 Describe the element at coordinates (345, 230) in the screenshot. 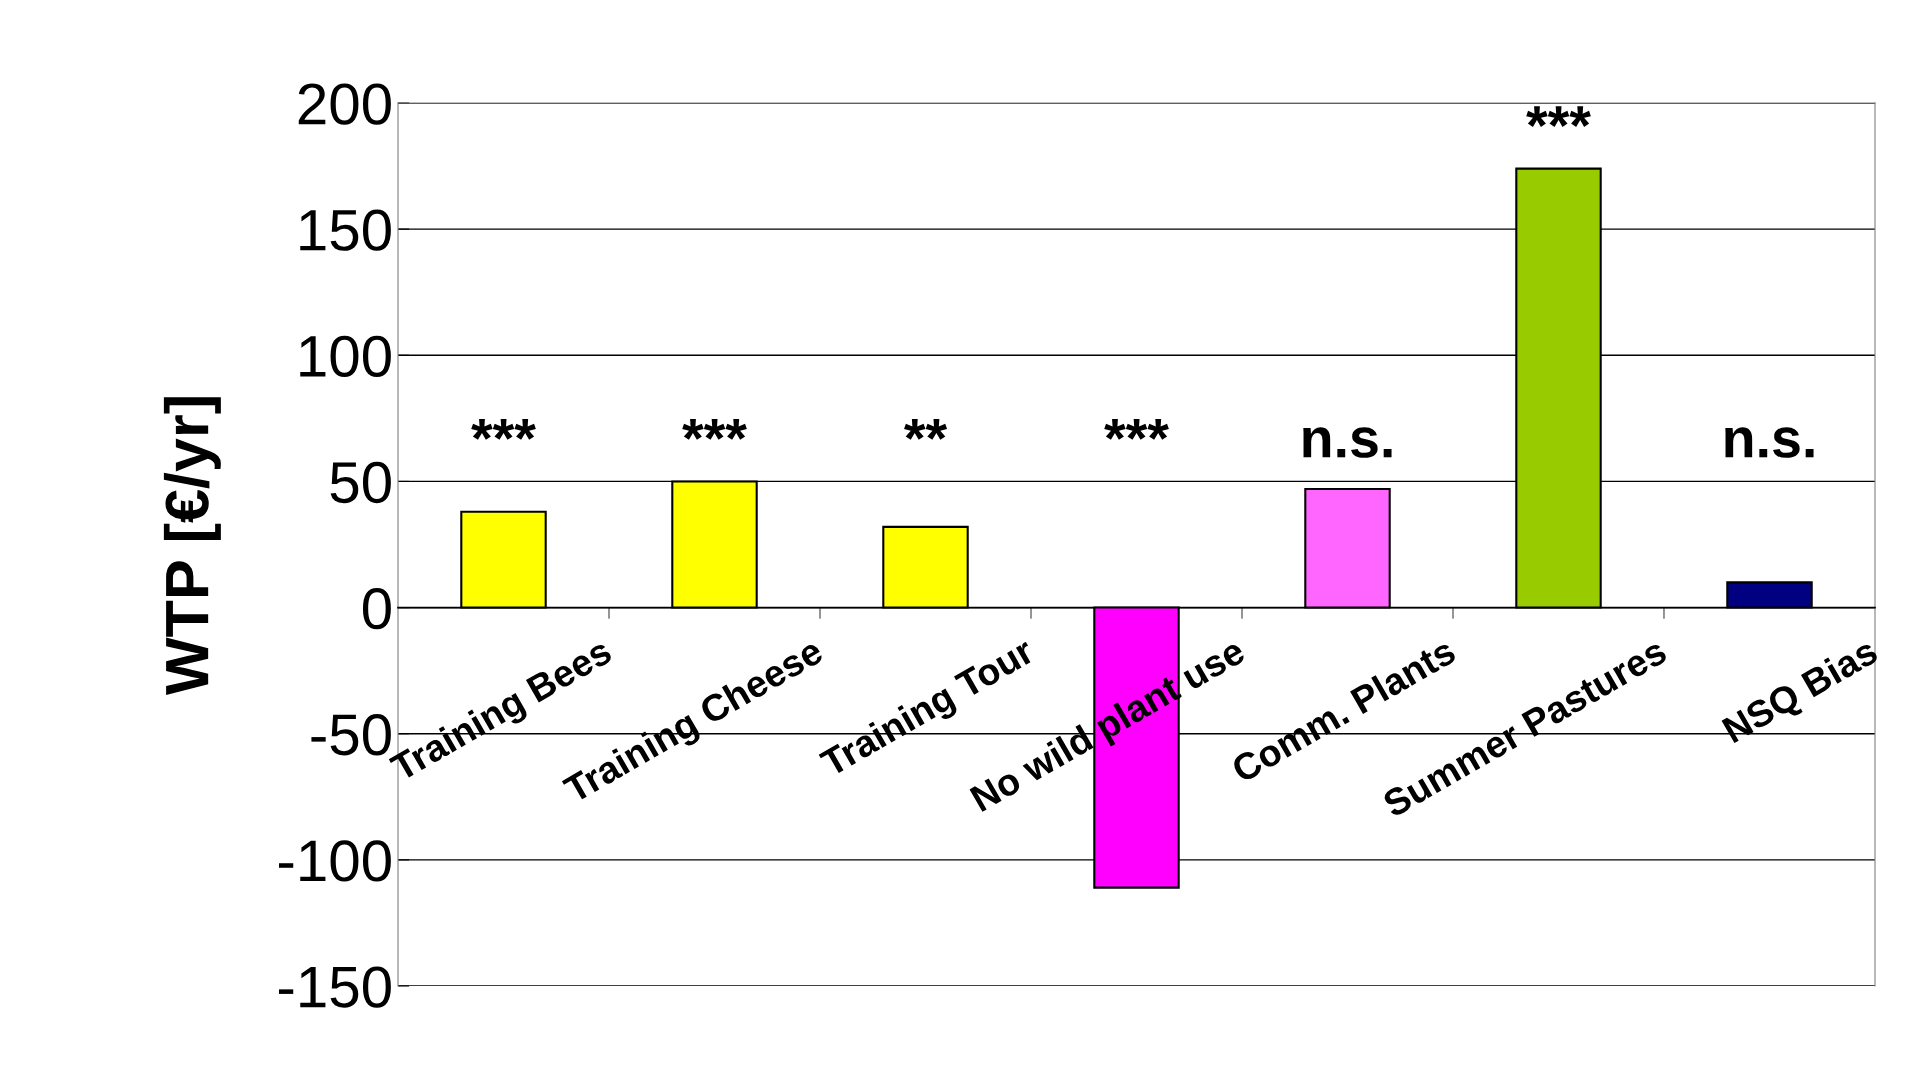

I see `y-tick-label: 150` at that location.